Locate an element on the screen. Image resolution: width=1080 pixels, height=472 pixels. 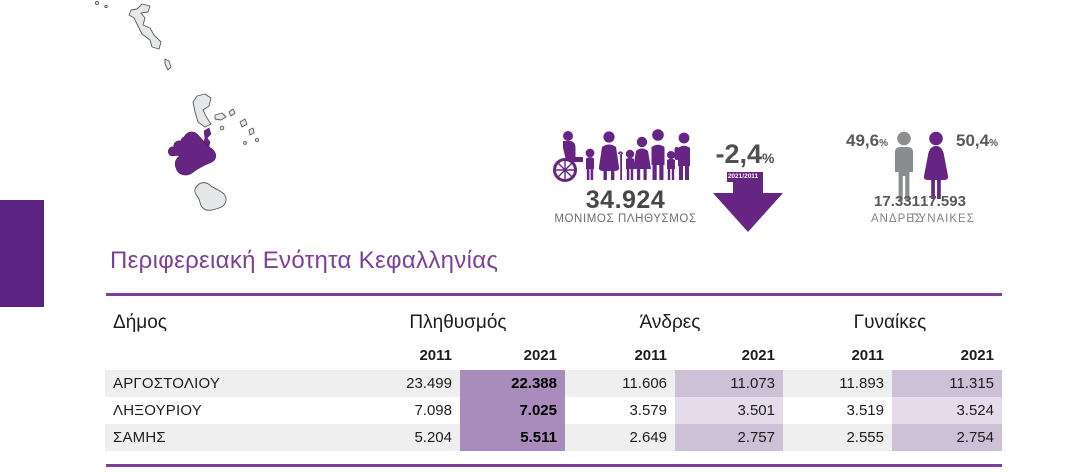
males-count: 17.331 is located at coordinates (897, 201).